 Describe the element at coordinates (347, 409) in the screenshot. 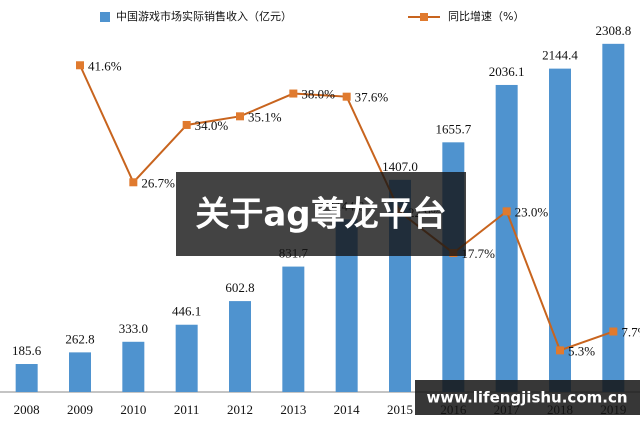

I see `x-tick-label: 2014` at that location.